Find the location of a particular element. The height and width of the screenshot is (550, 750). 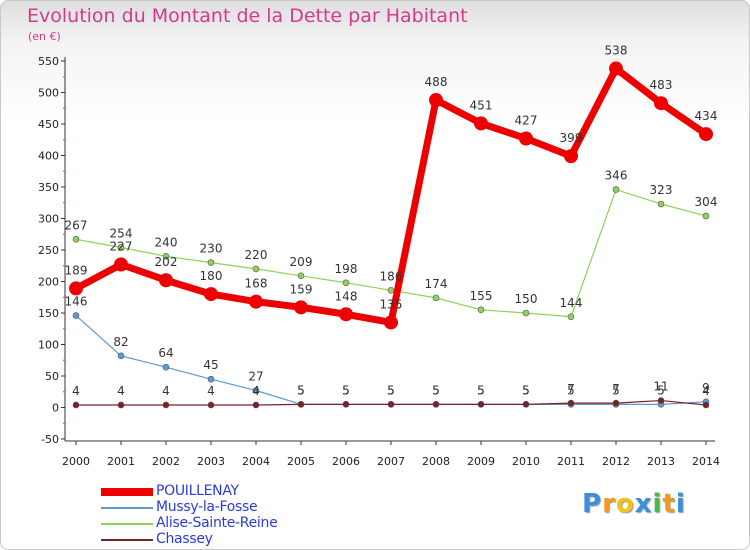

chart-unit: (en €) is located at coordinates (44, 36).